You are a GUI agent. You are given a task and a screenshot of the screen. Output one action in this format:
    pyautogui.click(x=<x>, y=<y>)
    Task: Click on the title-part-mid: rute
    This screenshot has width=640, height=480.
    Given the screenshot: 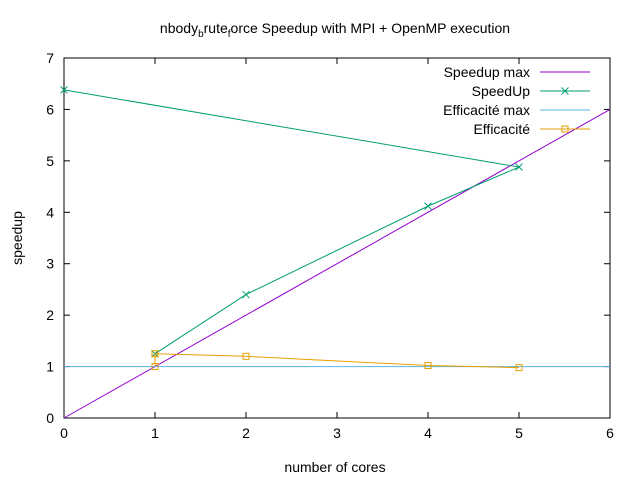 What is the action you would take?
    pyautogui.click(x=216, y=28)
    